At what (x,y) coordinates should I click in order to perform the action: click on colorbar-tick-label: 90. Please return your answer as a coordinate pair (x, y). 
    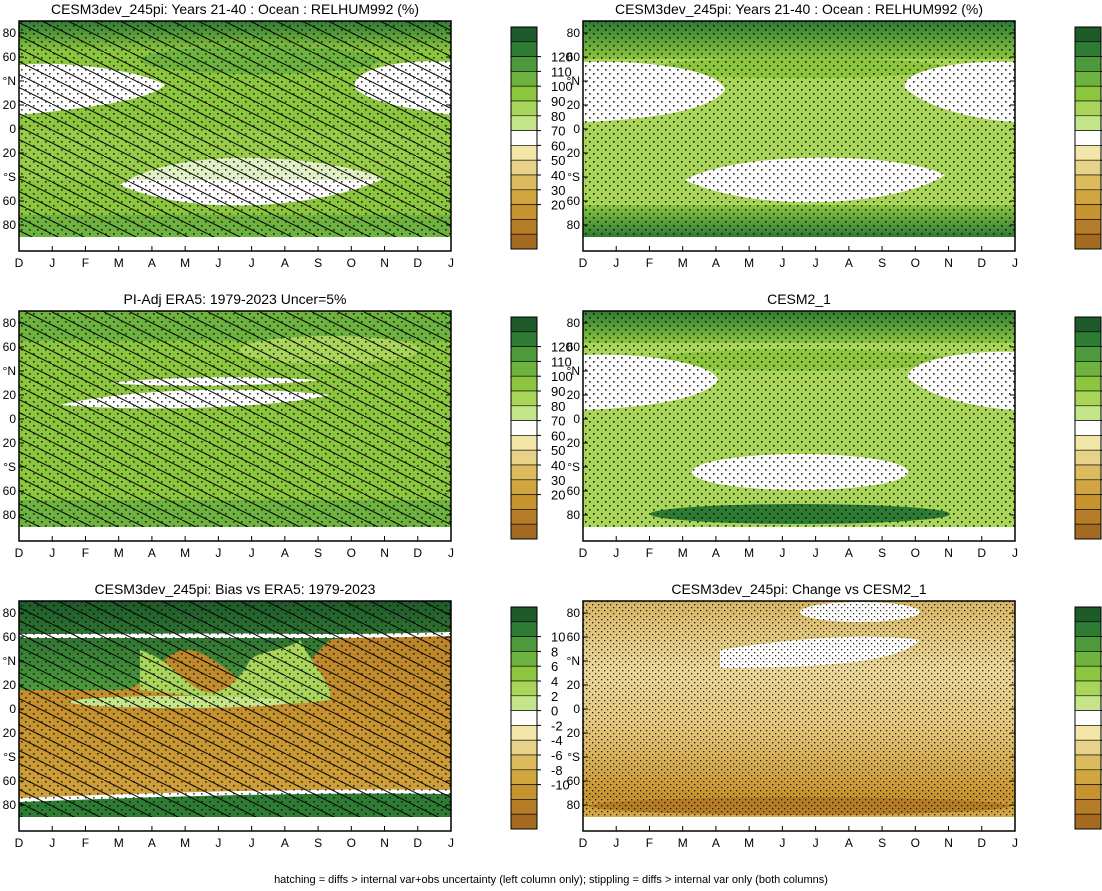
    Looking at the image, I should click on (558, 391).